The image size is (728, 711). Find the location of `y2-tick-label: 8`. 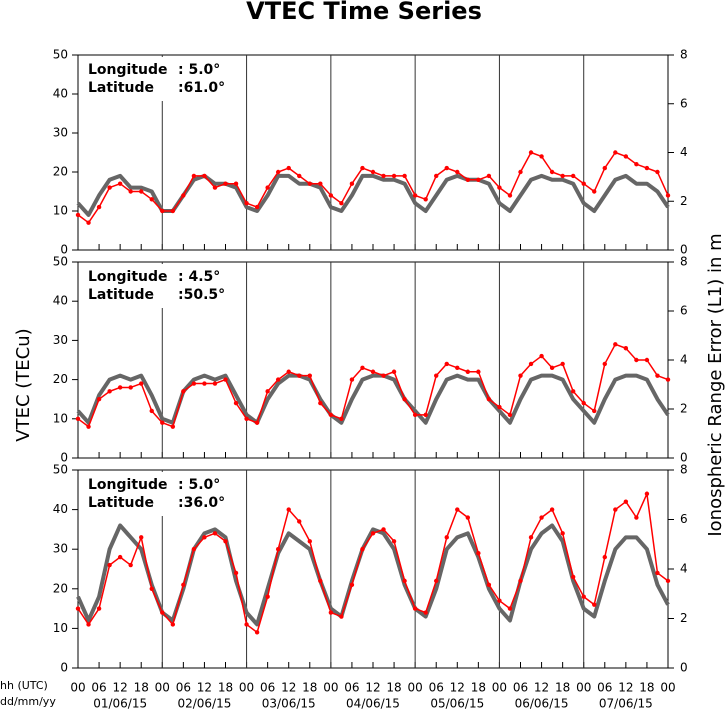

y2-tick-label: 8 is located at coordinates (684, 262).